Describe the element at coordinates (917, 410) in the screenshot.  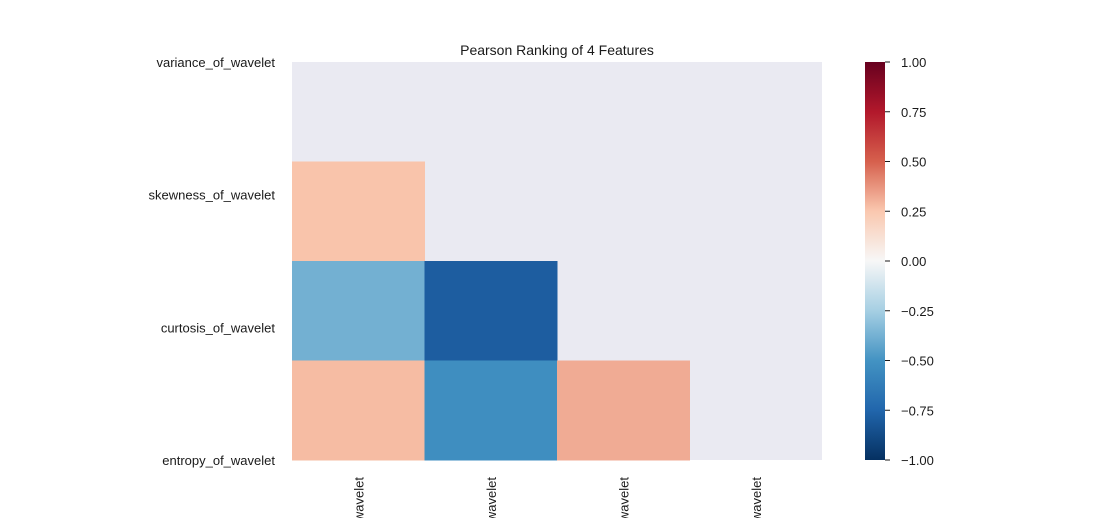
I see `colorbar-tick-label: −0.75` at that location.